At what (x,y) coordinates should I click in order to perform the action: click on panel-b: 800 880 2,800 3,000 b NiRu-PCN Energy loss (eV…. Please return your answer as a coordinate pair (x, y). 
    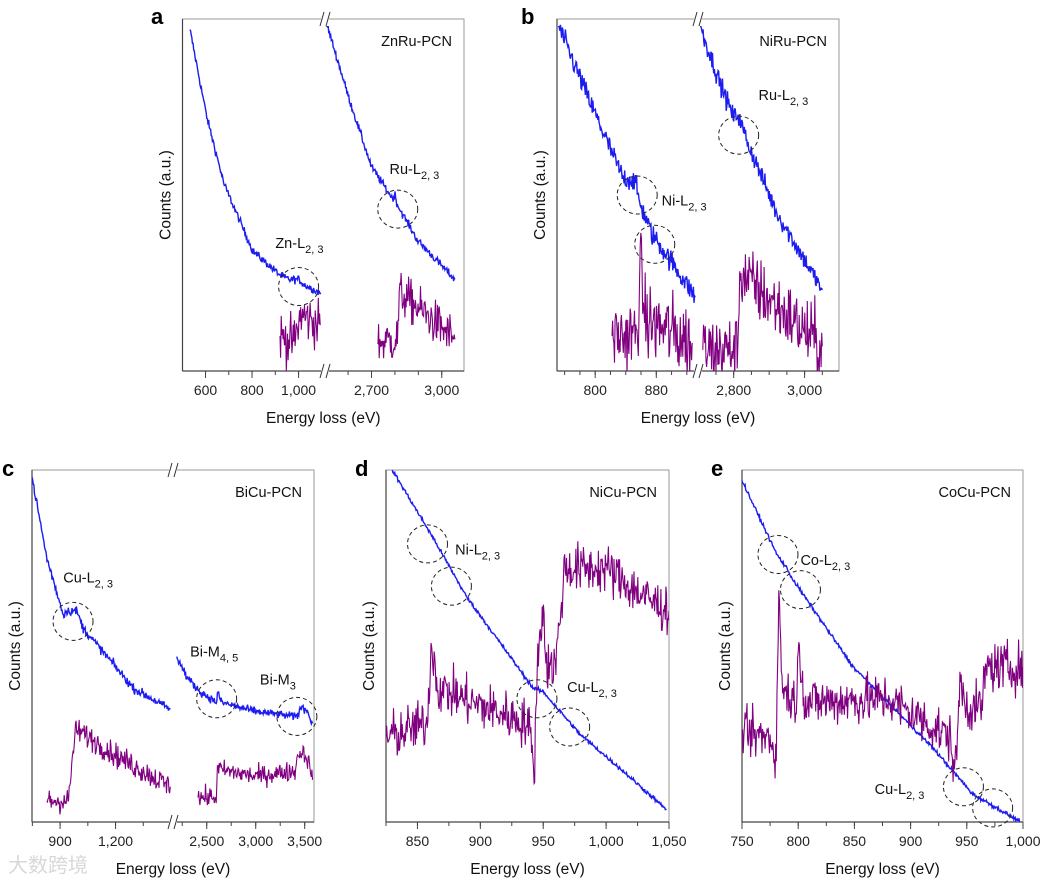
    Looking at the image, I should click on (680, 215).